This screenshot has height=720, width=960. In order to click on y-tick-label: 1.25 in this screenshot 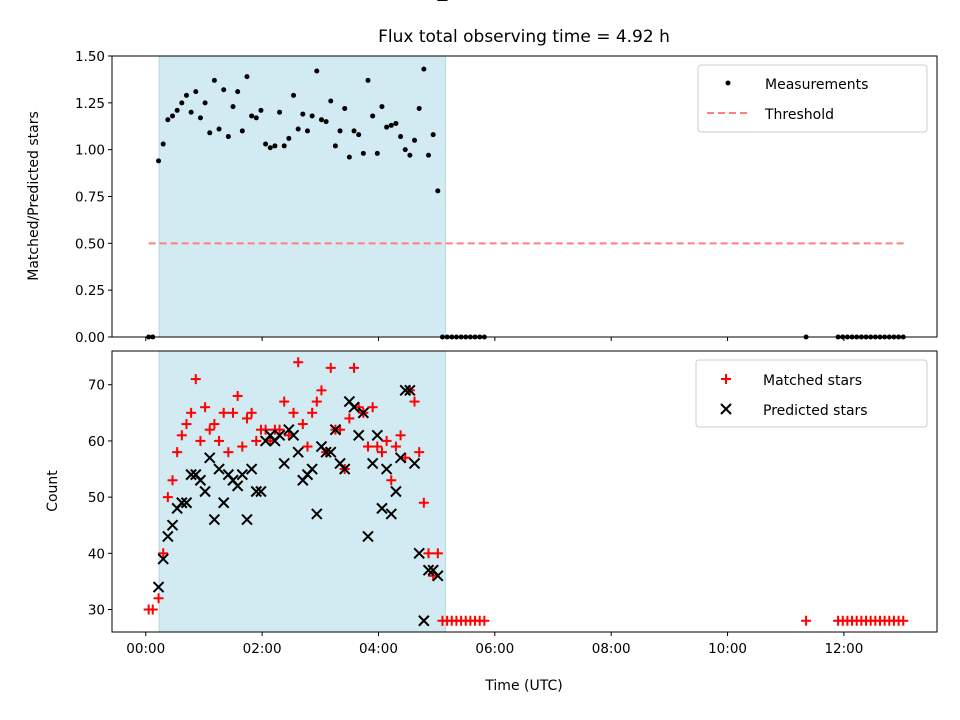, I will do `click(90, 104)`.